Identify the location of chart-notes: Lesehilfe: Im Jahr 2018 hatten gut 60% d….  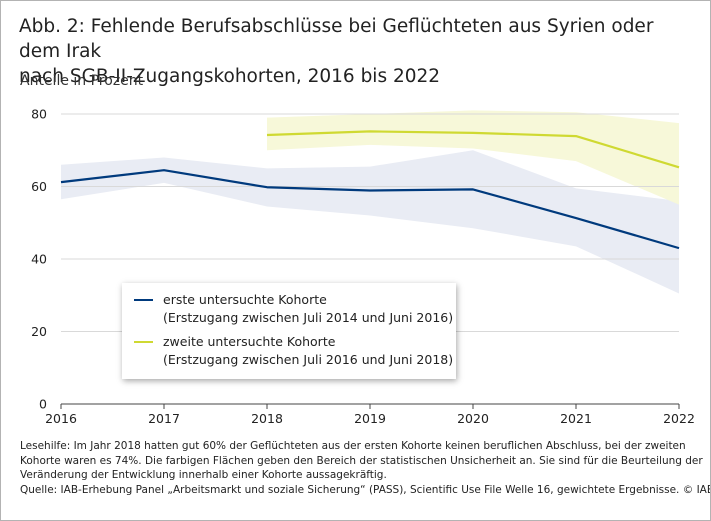
(365, 468).